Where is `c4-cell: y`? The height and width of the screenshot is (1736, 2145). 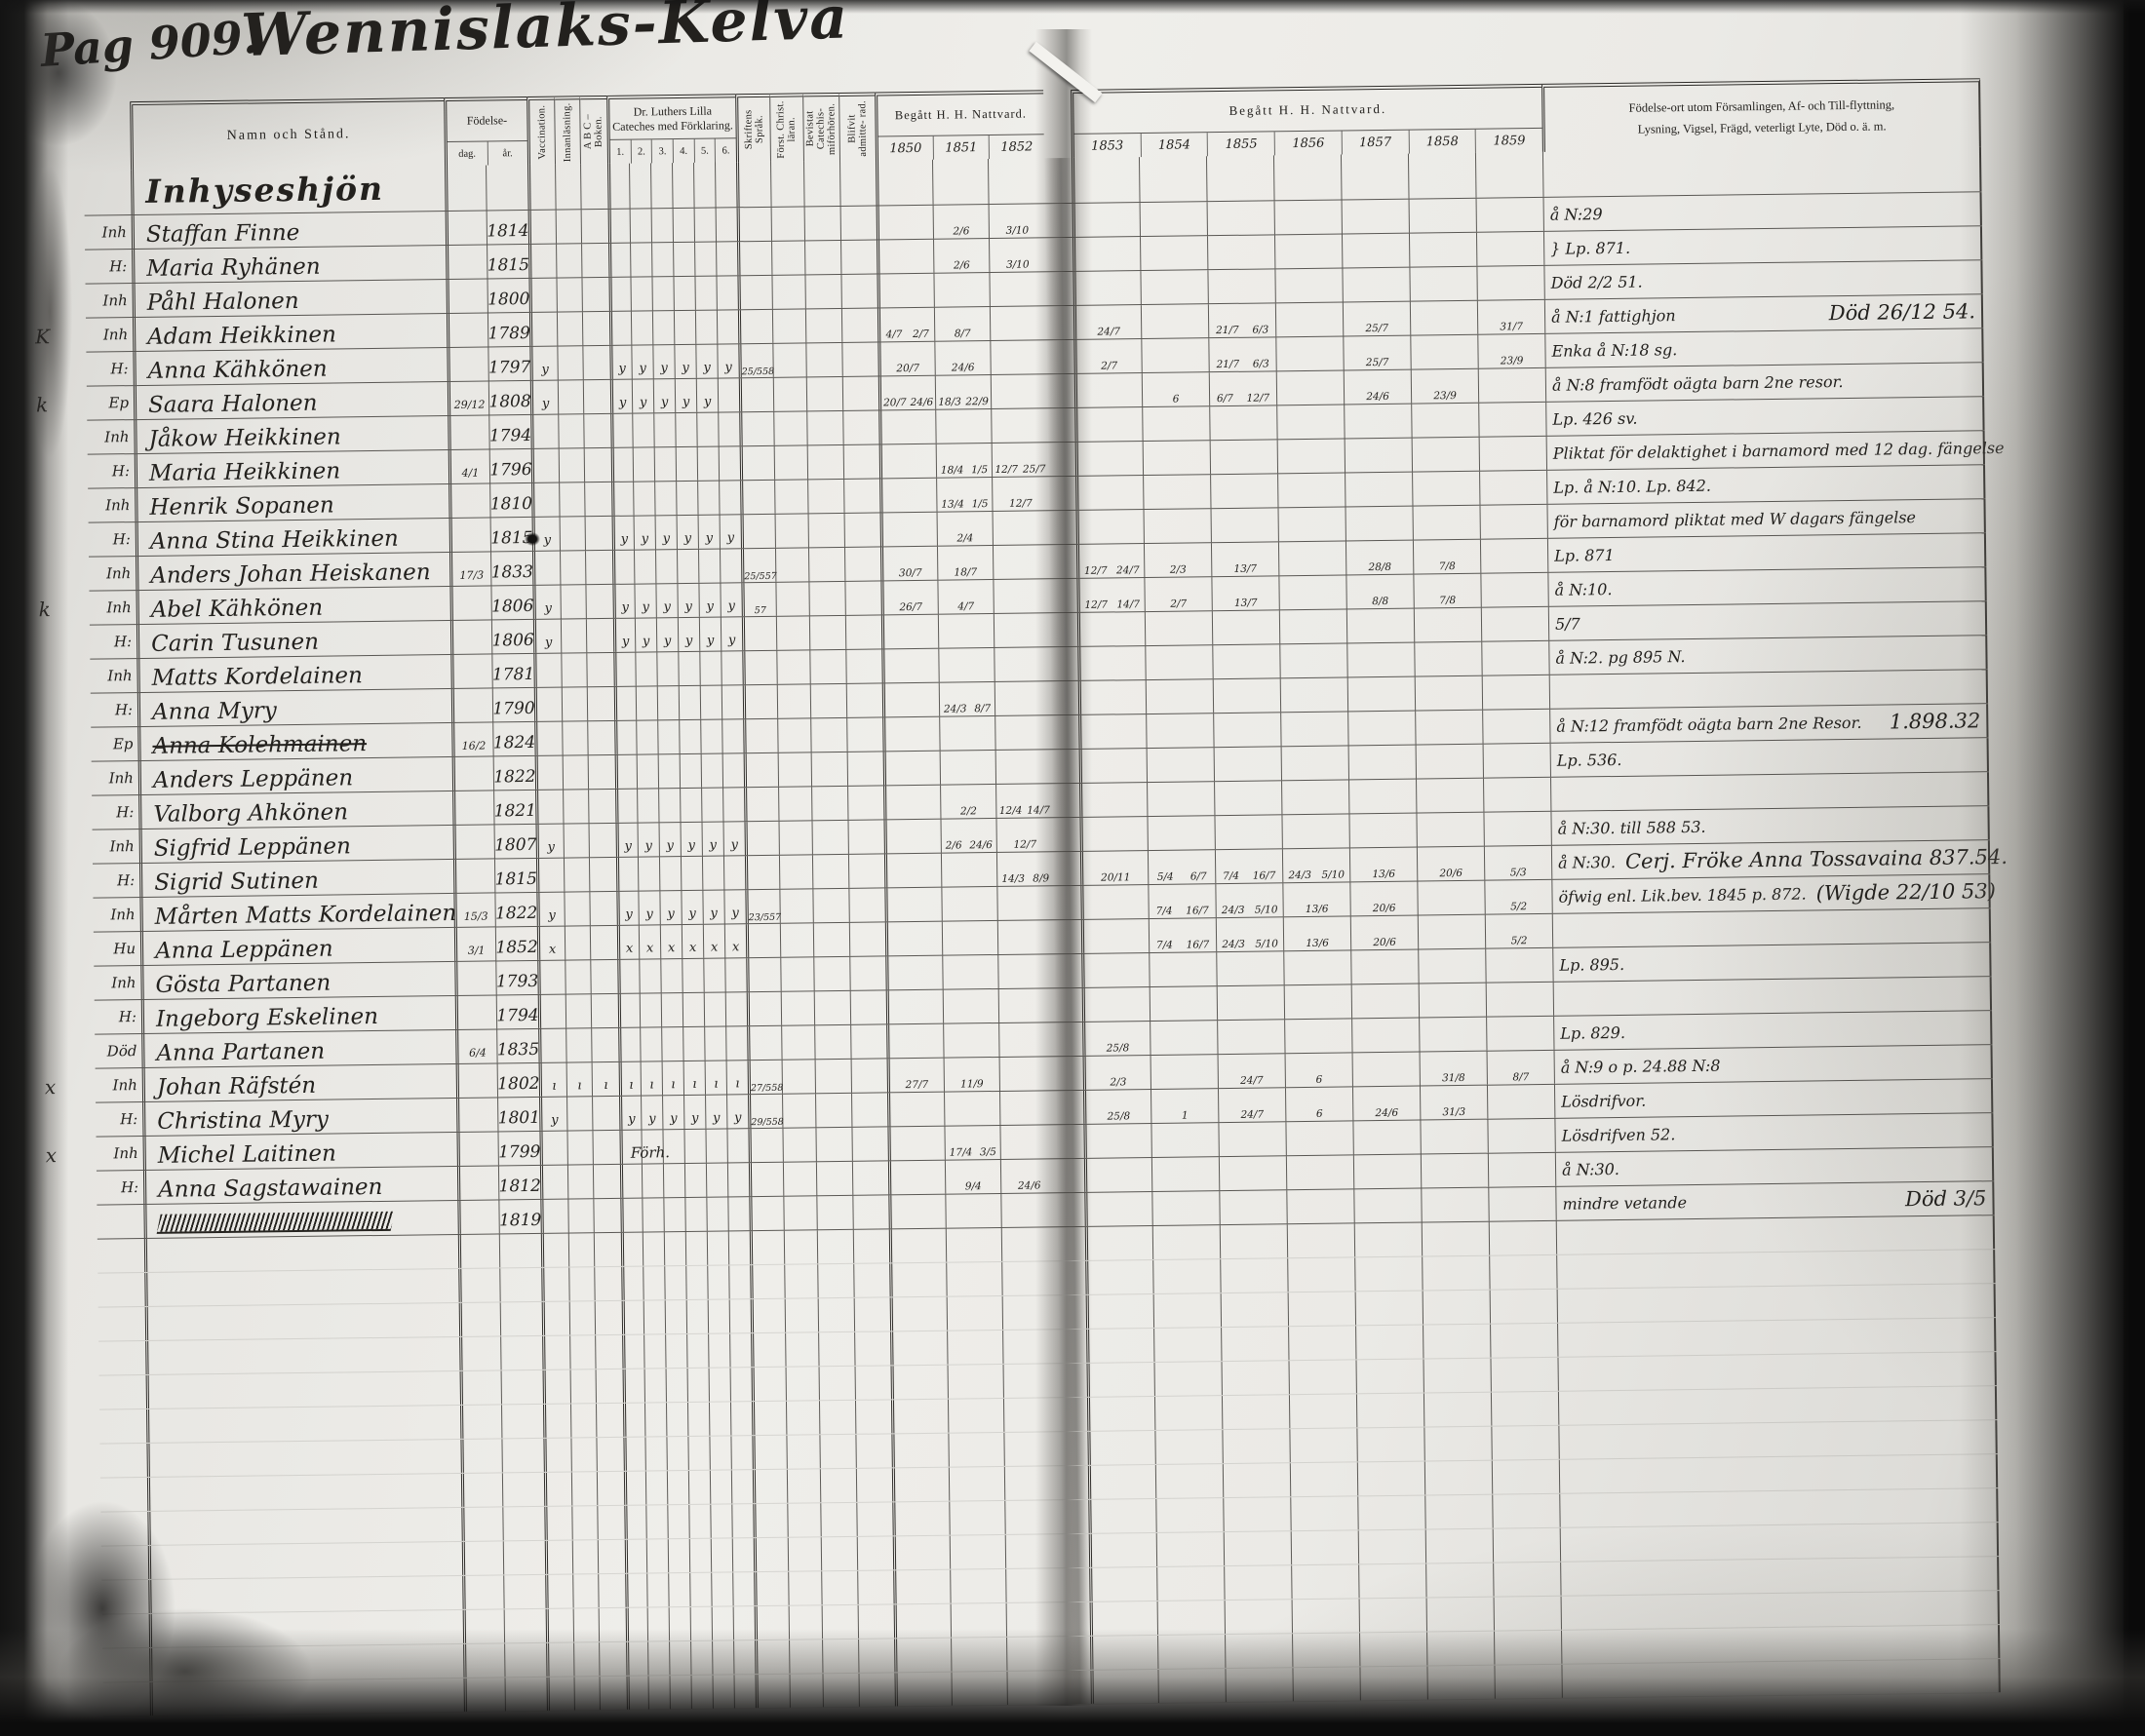
c4-cell: y is located at coordinates (694, 1112).